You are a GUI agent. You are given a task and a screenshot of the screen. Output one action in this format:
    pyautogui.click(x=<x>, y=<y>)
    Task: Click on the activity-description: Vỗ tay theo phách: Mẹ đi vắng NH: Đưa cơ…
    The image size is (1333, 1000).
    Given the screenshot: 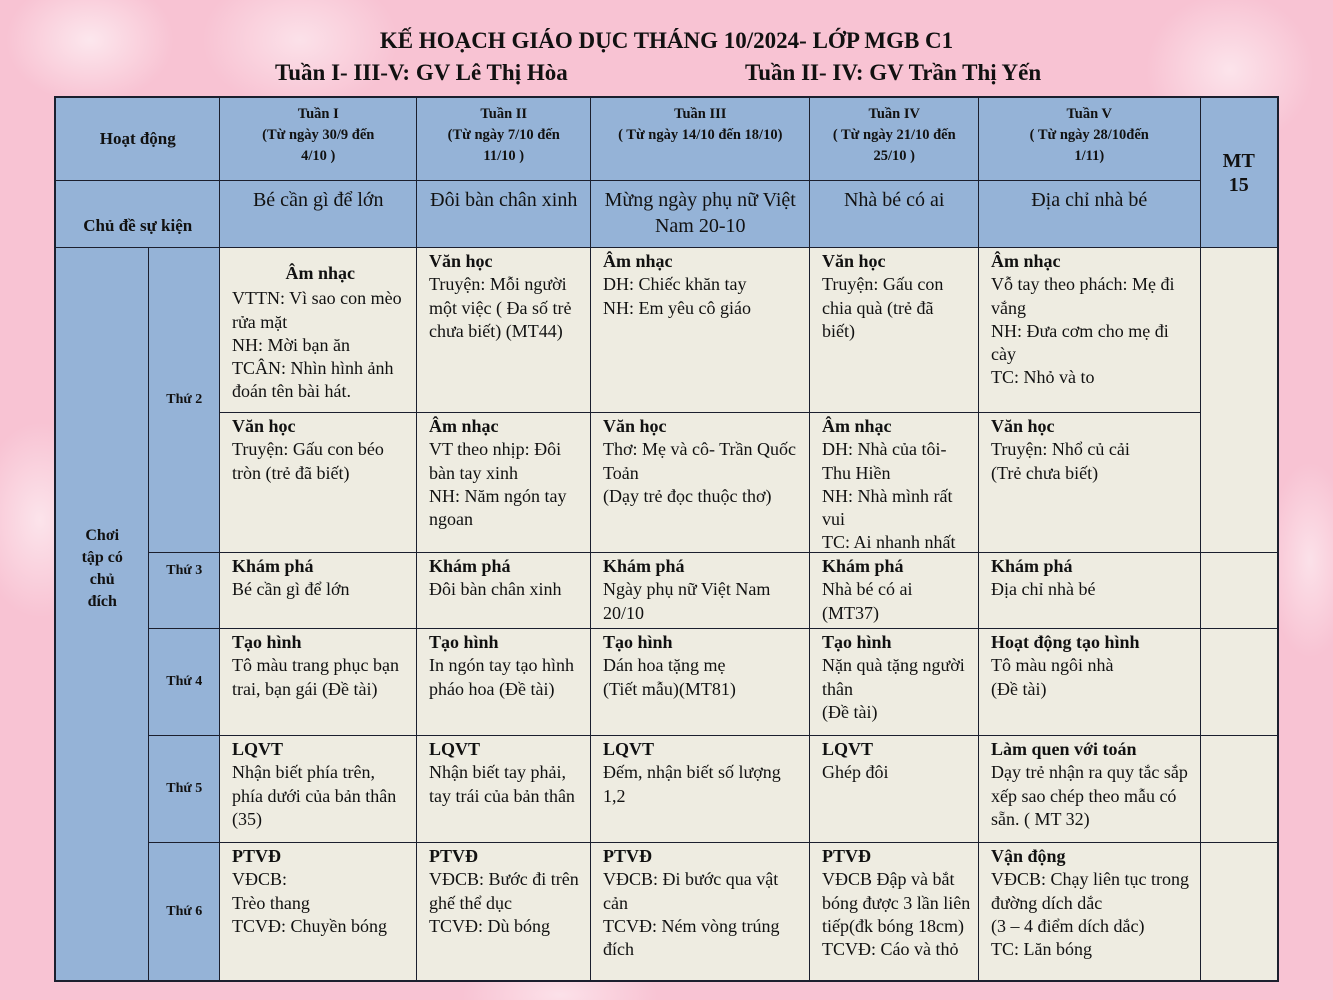 What is the action you would take?
    pyautogui.click(x=1083, y=331)
    